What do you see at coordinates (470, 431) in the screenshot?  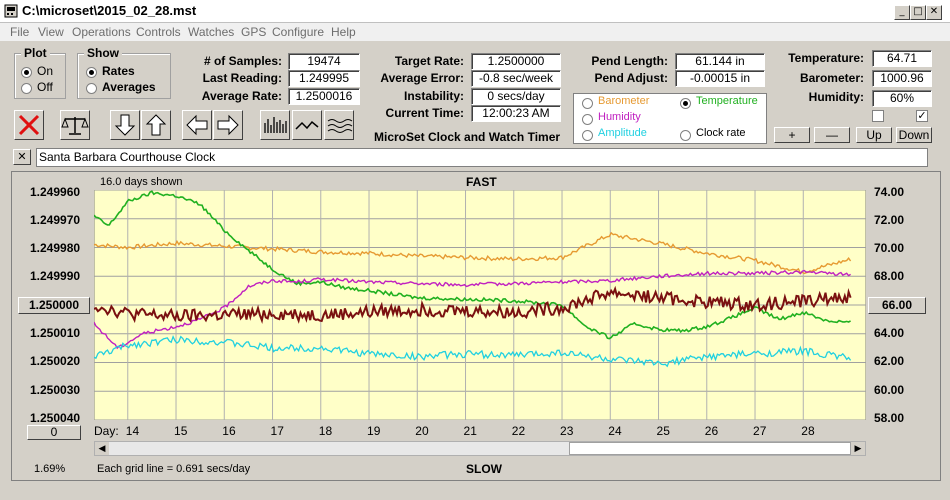 I see `x-tick-label: 21` at bounding box center [470, 431].